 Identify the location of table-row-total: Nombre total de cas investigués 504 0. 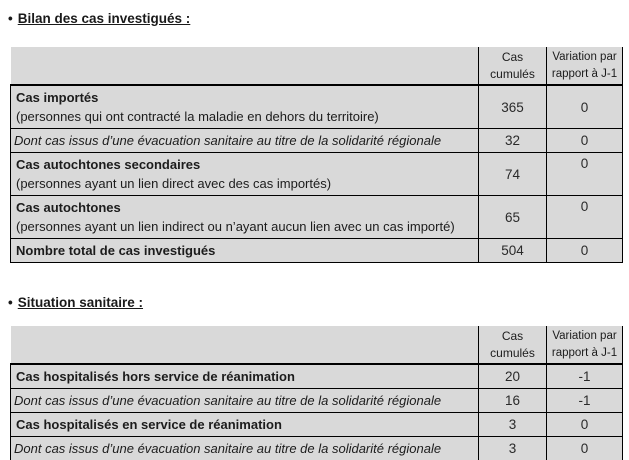
(316, 250).